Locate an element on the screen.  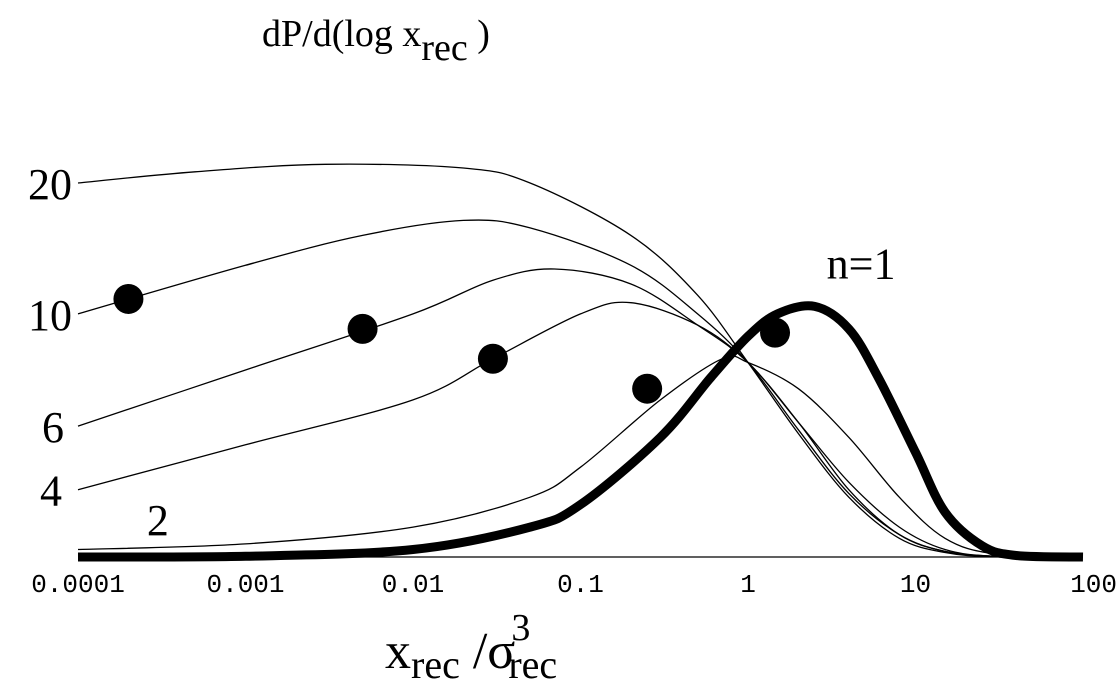
chart-title: dP/d(log xrec ) is located at coordinates (376, 41).